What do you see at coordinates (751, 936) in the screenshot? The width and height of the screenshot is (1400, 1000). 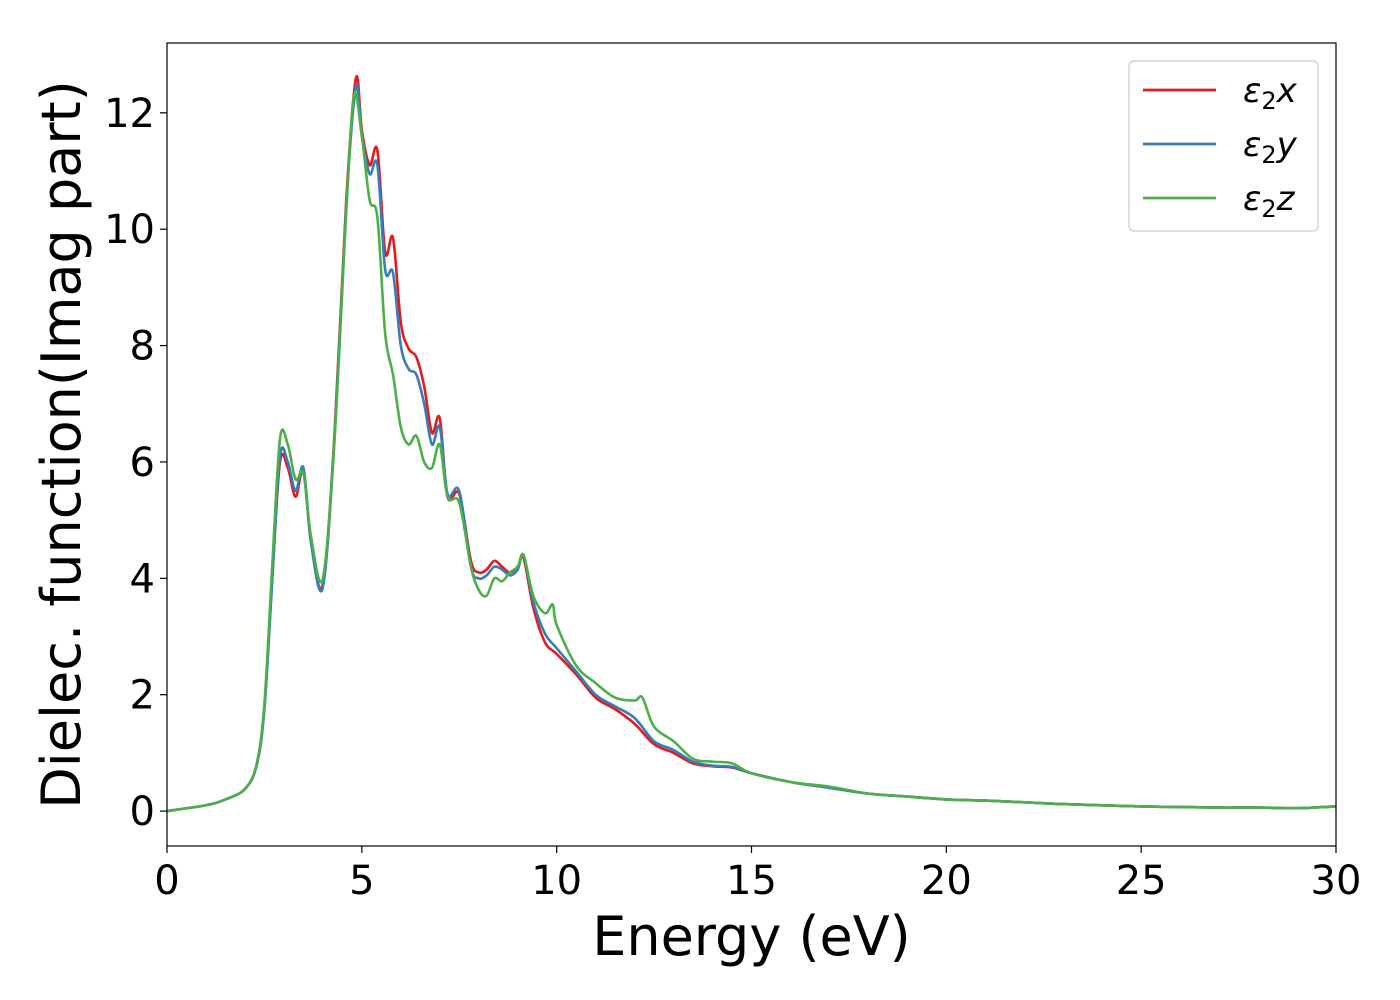 I see `x-axis-title: Energy (eV)` at bounding box center [751, 936].